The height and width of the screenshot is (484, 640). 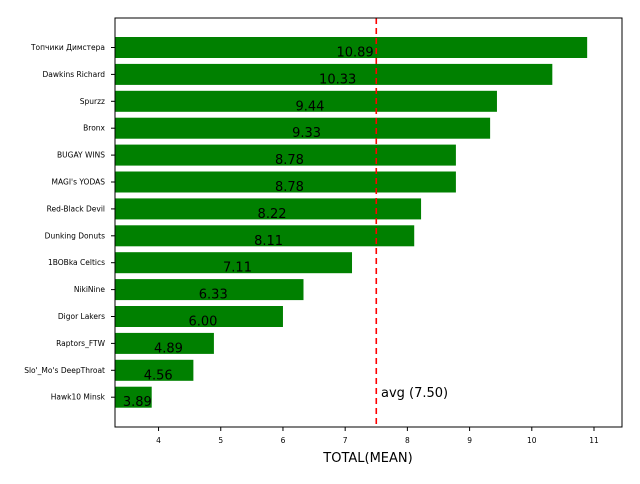 What do you see at coordinates (203, 322) in the screenshot?
I see `bar-value-label: 6.00` at bounding box center [203, 322].